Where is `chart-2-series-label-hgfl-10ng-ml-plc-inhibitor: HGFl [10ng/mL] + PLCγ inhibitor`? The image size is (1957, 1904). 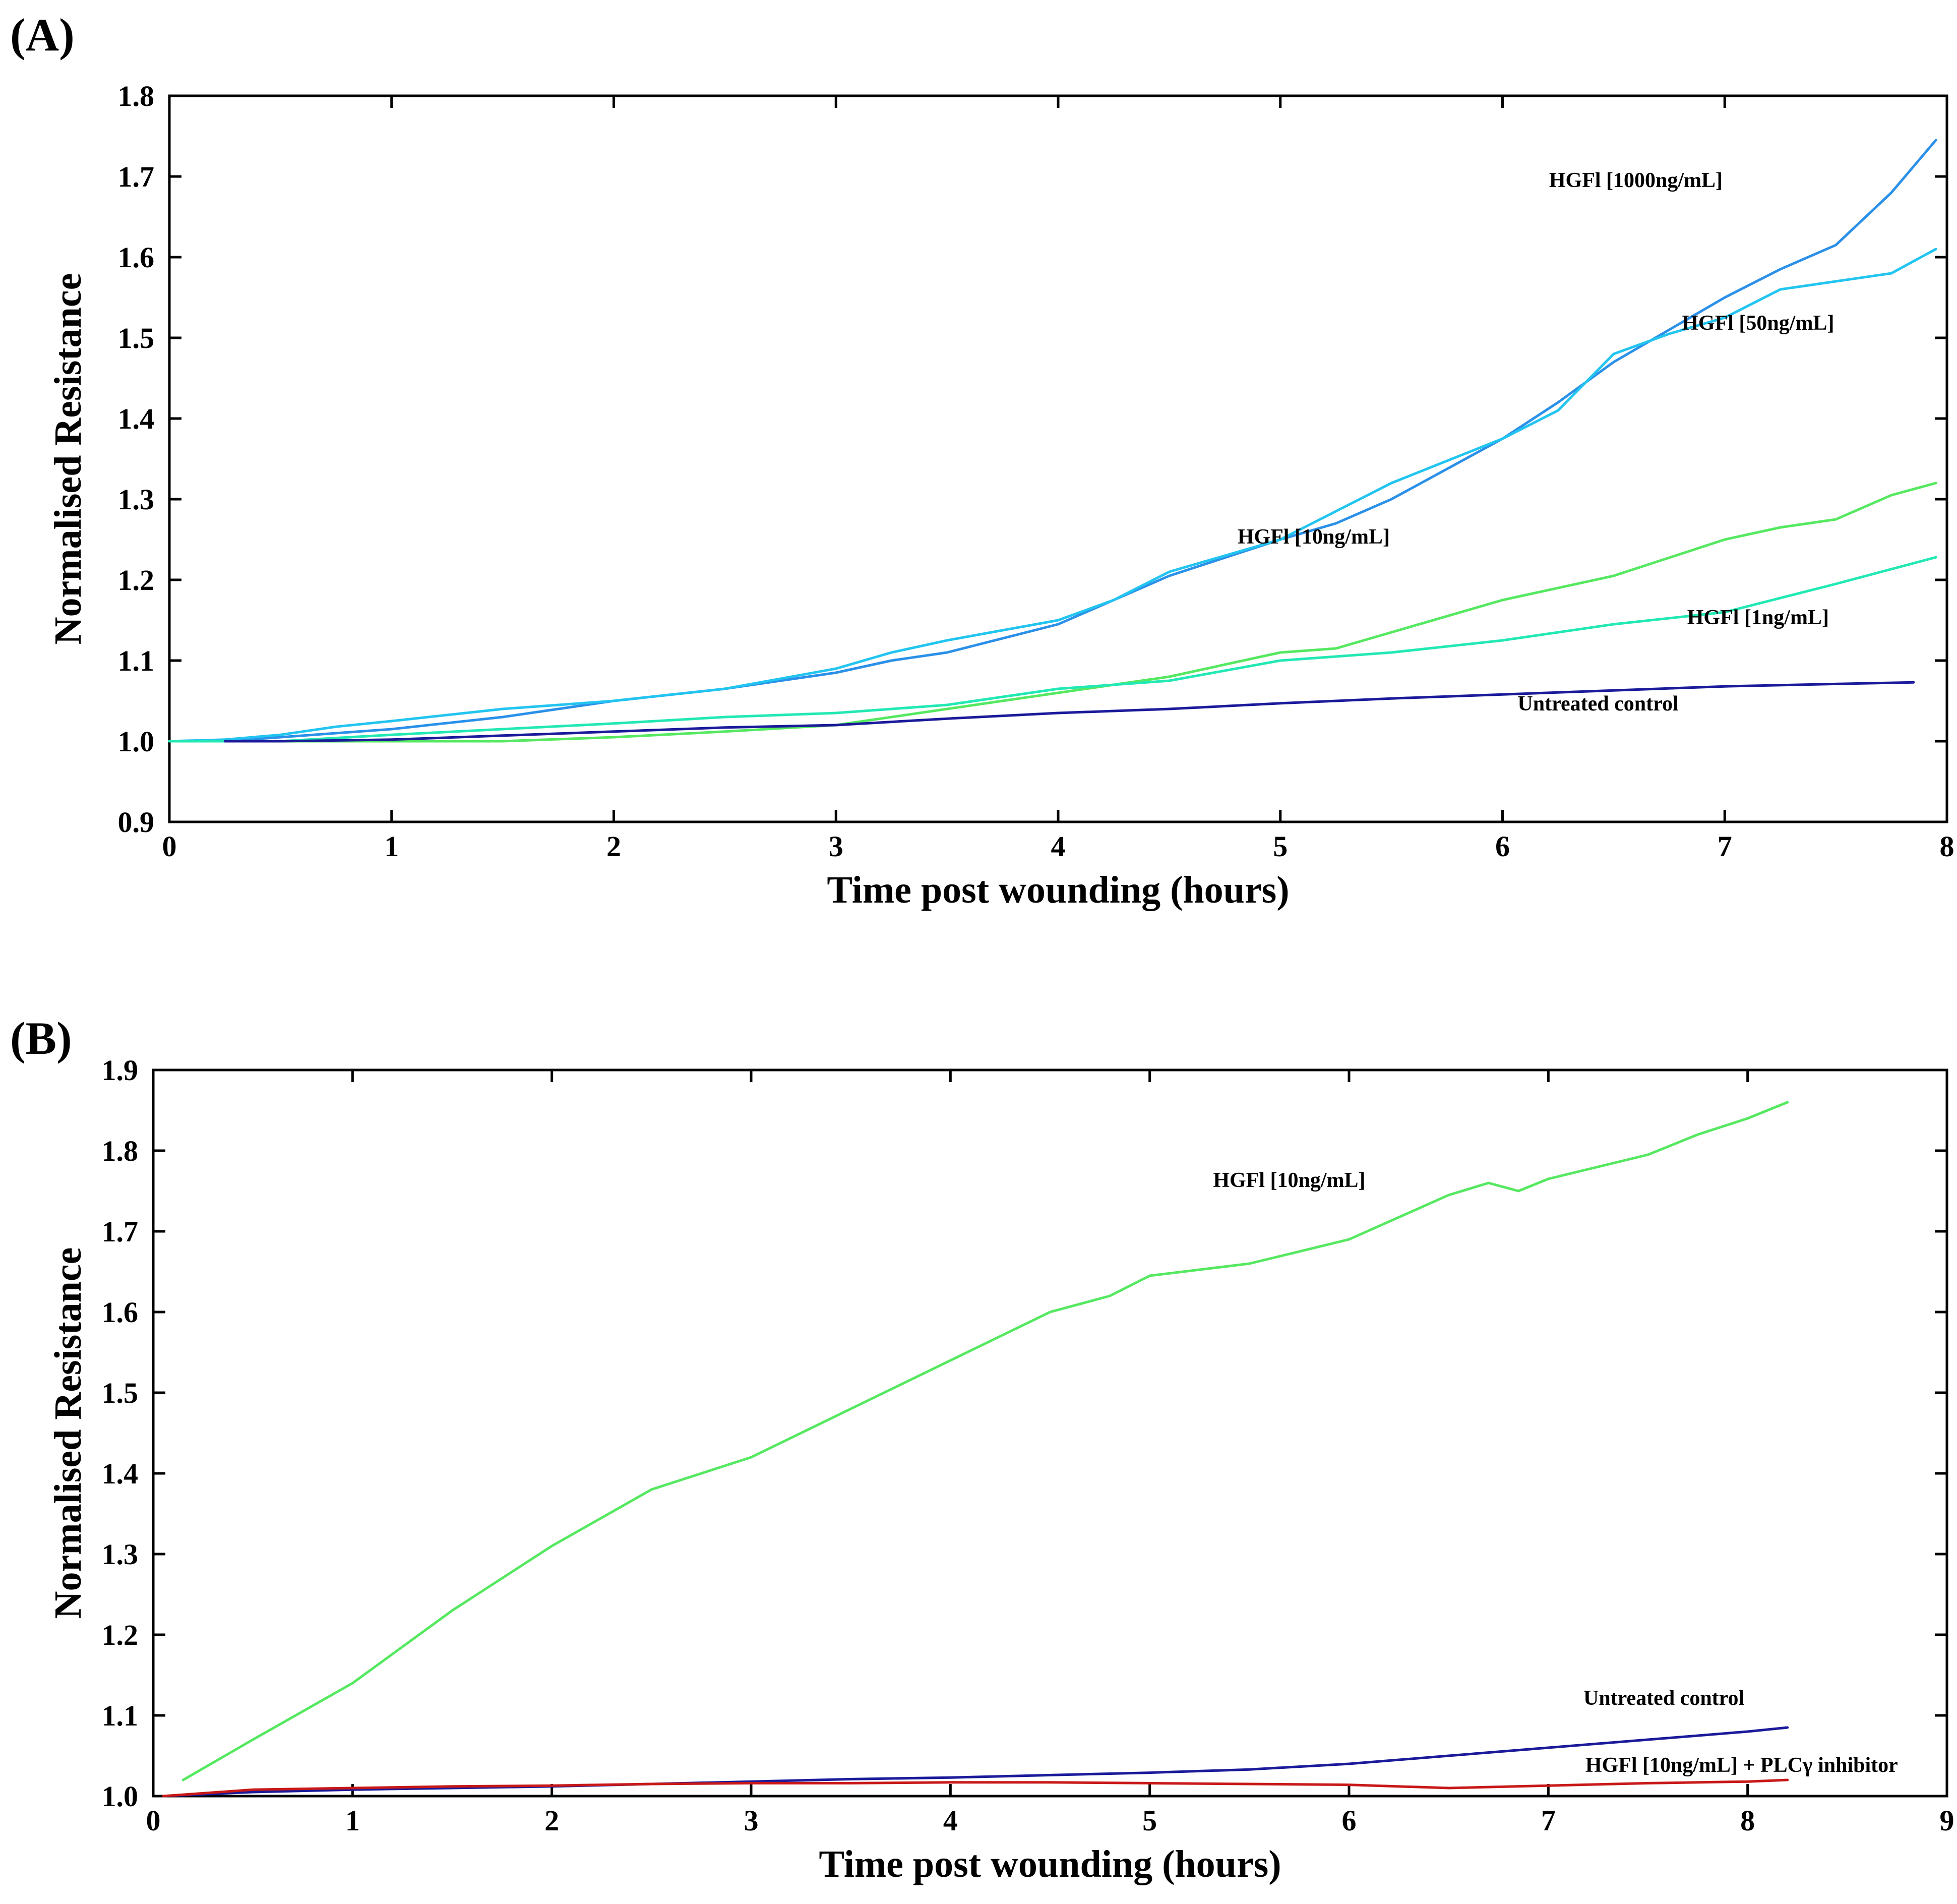
chart-2-series-label-hgfl-10ng-ml-plc-inhibitor: HGFl [10ng/mL] + PLCγ inhibitor is located at coordinates (1741, 1765).